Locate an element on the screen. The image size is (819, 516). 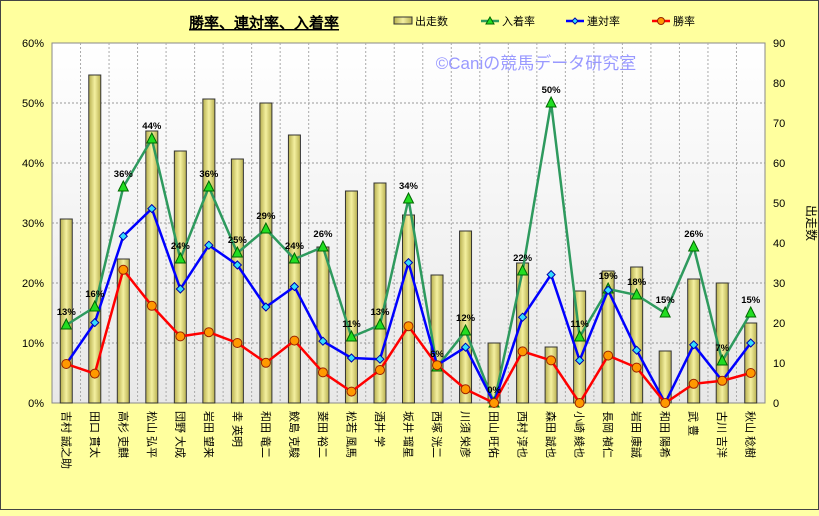
category-label: 西村 淳也 is located at coordinates (523, 434).